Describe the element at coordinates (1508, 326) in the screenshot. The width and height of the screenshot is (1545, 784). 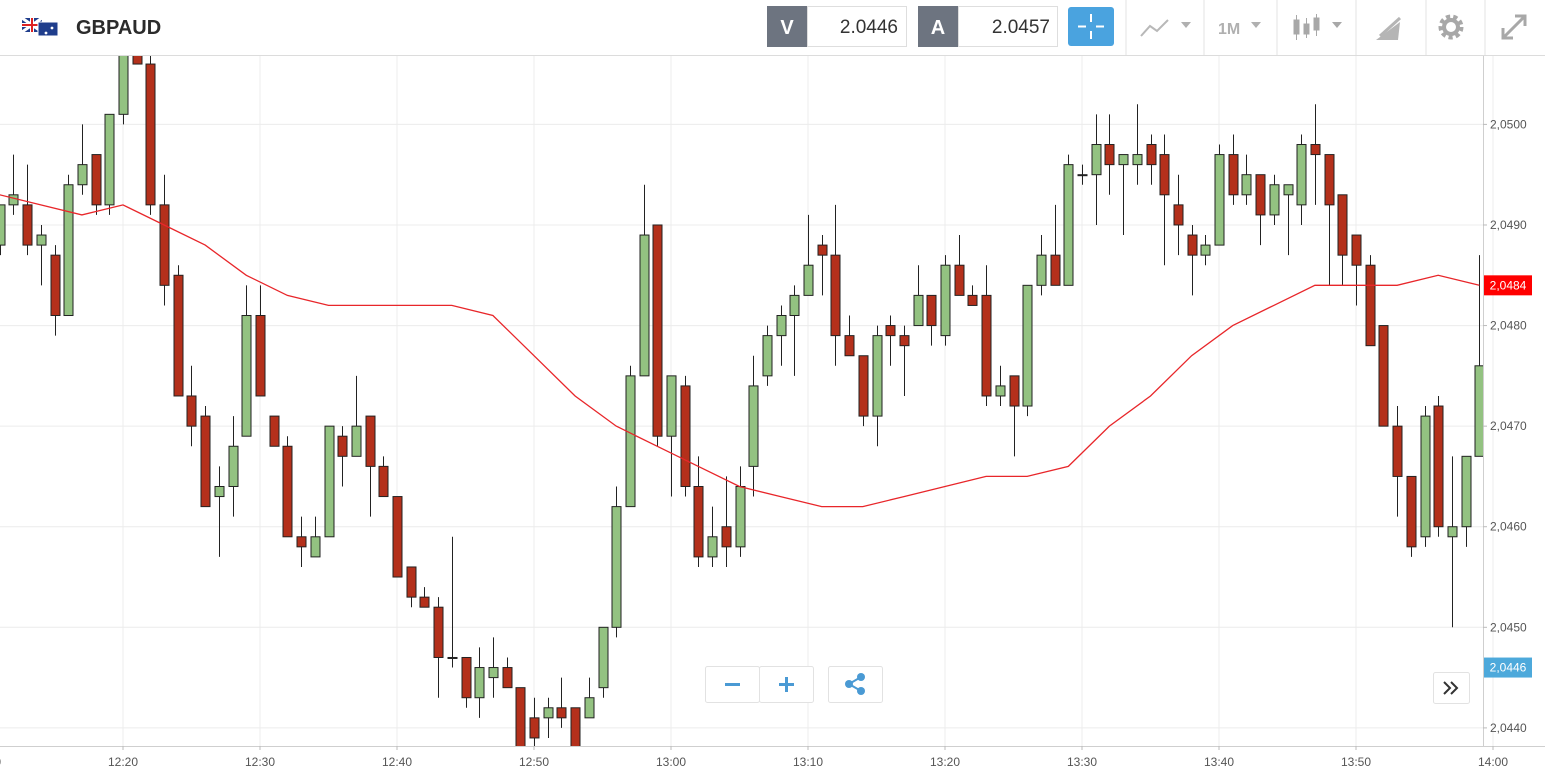
I see `y-tick-label: 2,0480` at that location.